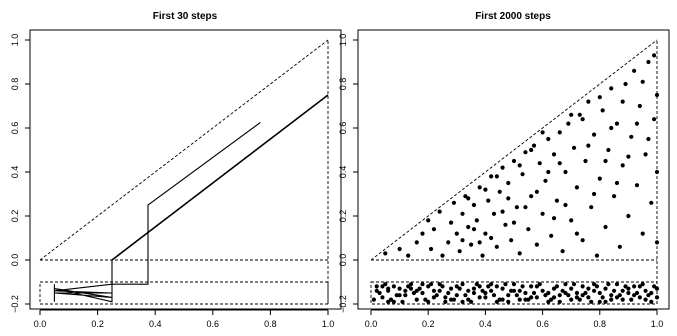 This screenshot has width=677, height=336. Describe the element at coordinates (371, 324) in the screenshot. I see `x-tick-label: 0.0` at that location.